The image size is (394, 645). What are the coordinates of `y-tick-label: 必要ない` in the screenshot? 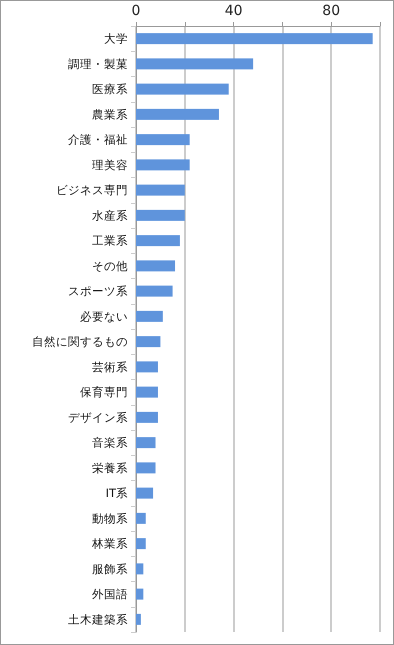 It's located at (104, 316).